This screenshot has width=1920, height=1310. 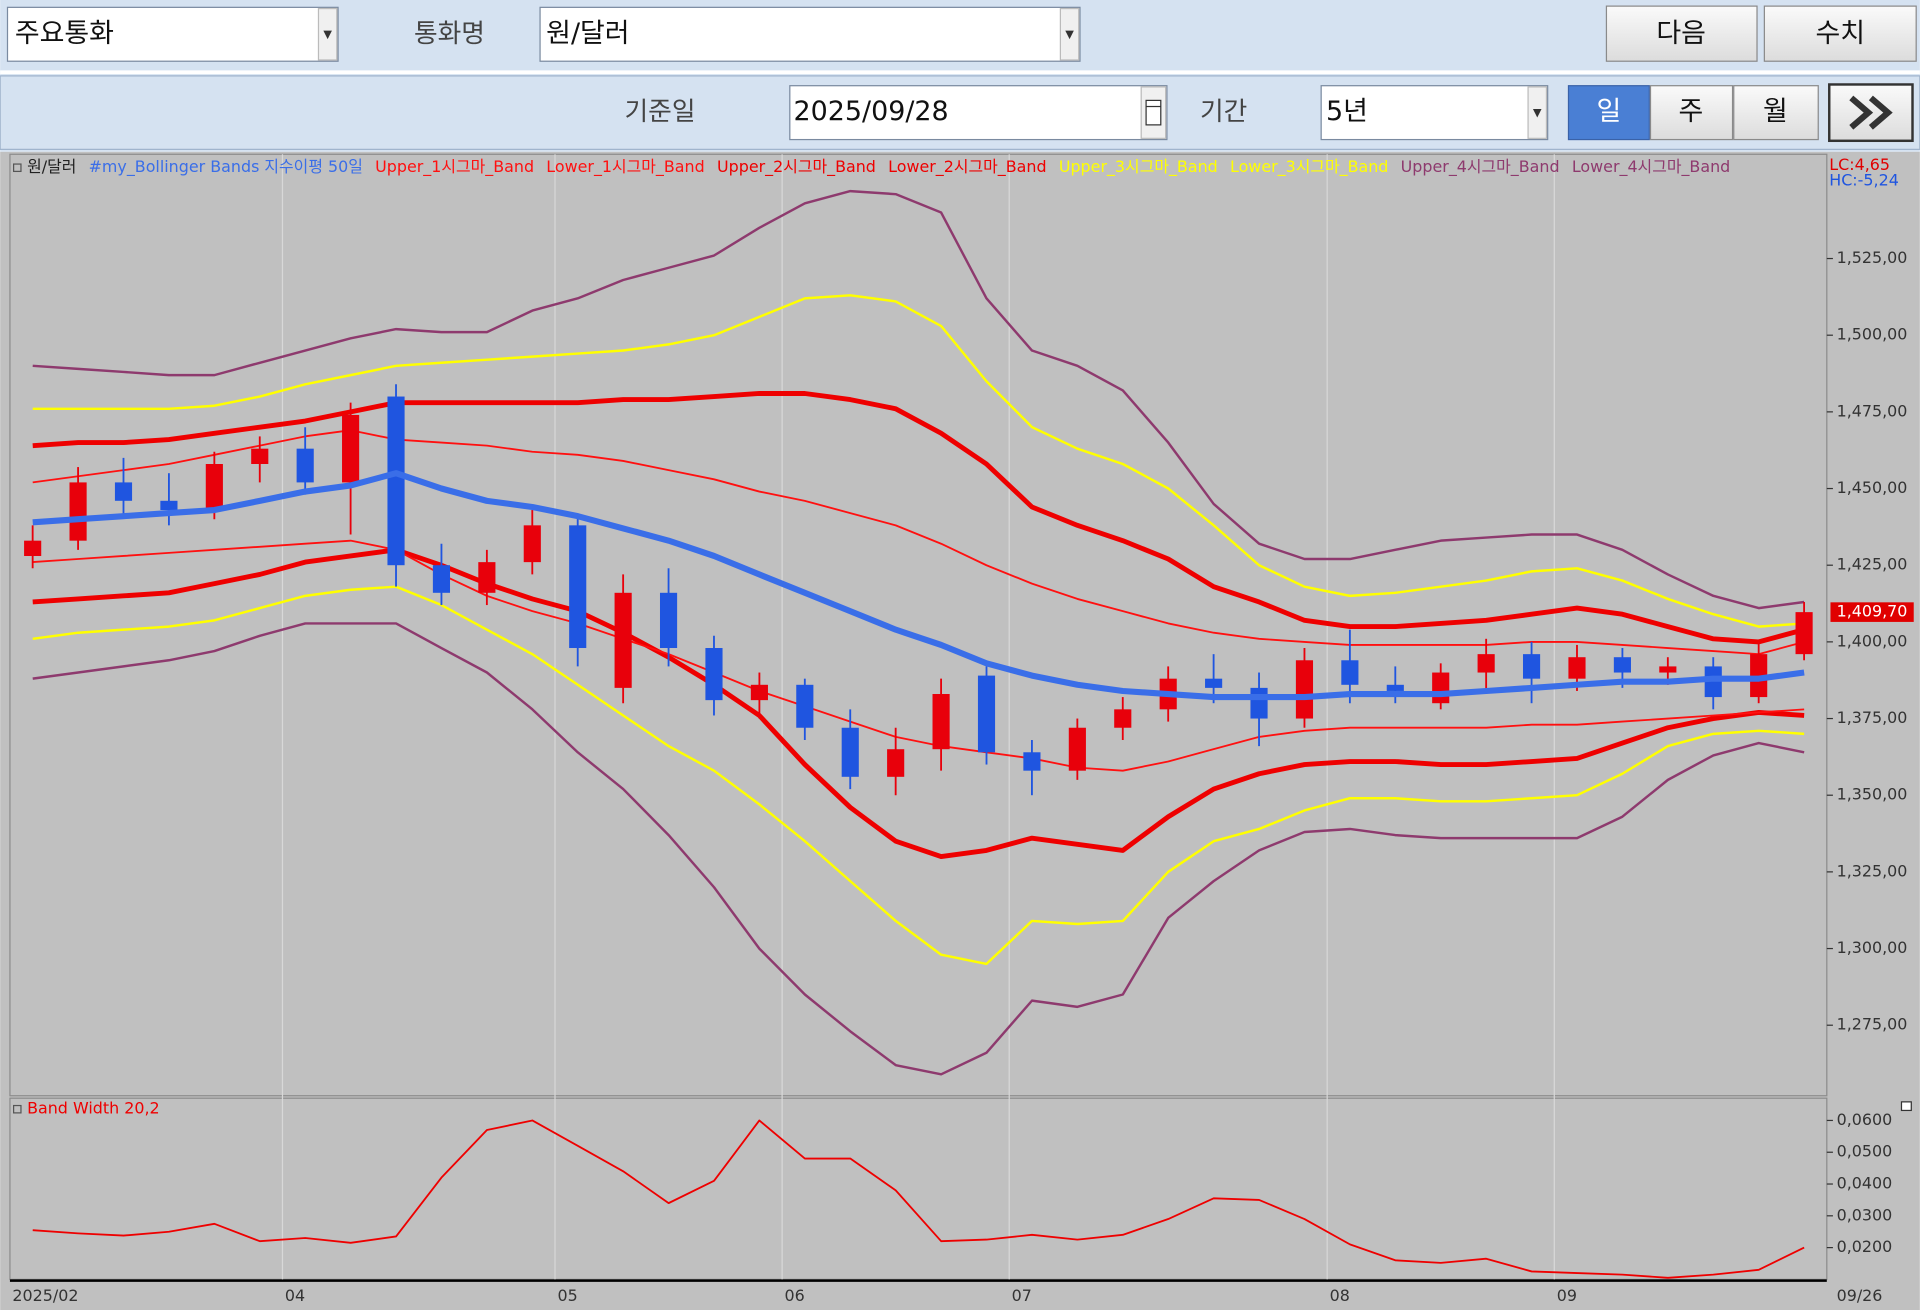 What do you see at coordinates (1309, 167) in the screenshot?
I see `legend-entry: Lower_3시그마_Band` at bounding box center [1309, 167].